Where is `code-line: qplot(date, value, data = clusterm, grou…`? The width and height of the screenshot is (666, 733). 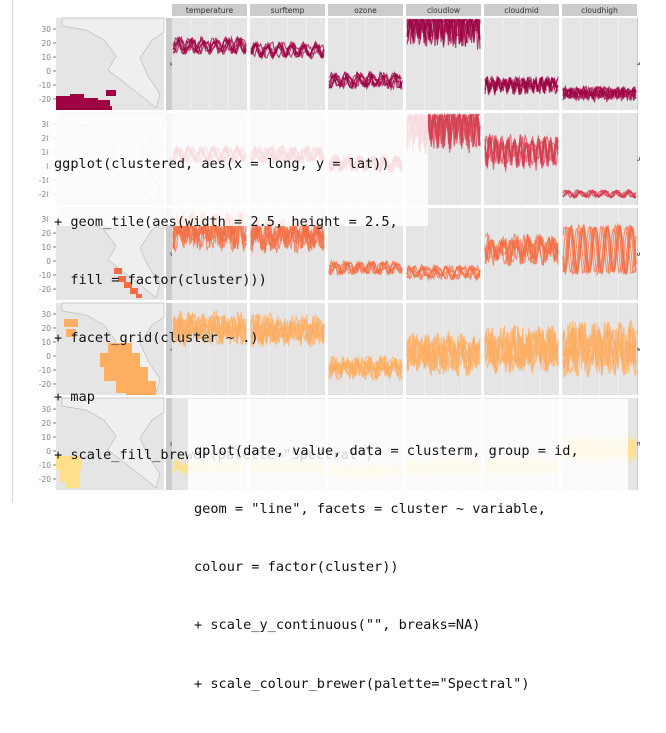
code-line: qplot(date, value, data = clusterm, grou… is located at coordinates (386, 450).